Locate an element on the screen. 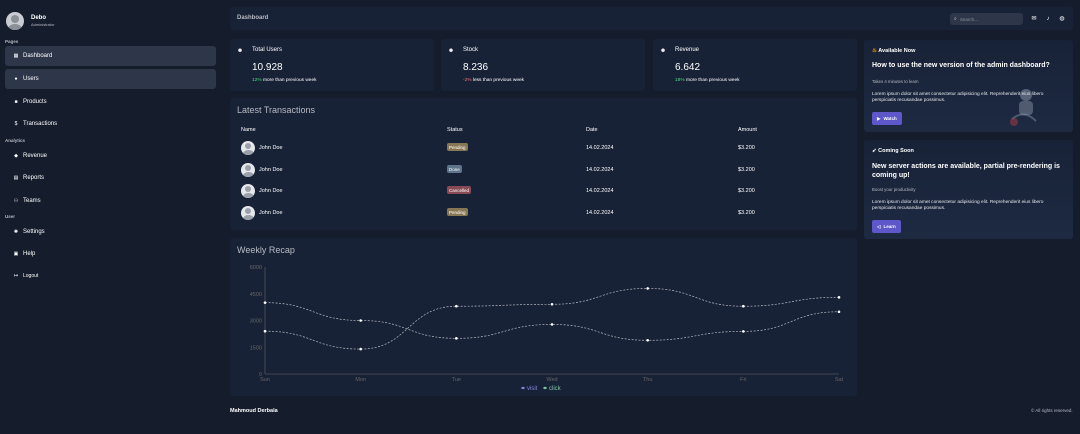  learn-icon: ◁ is located at coordinates (879, 226).